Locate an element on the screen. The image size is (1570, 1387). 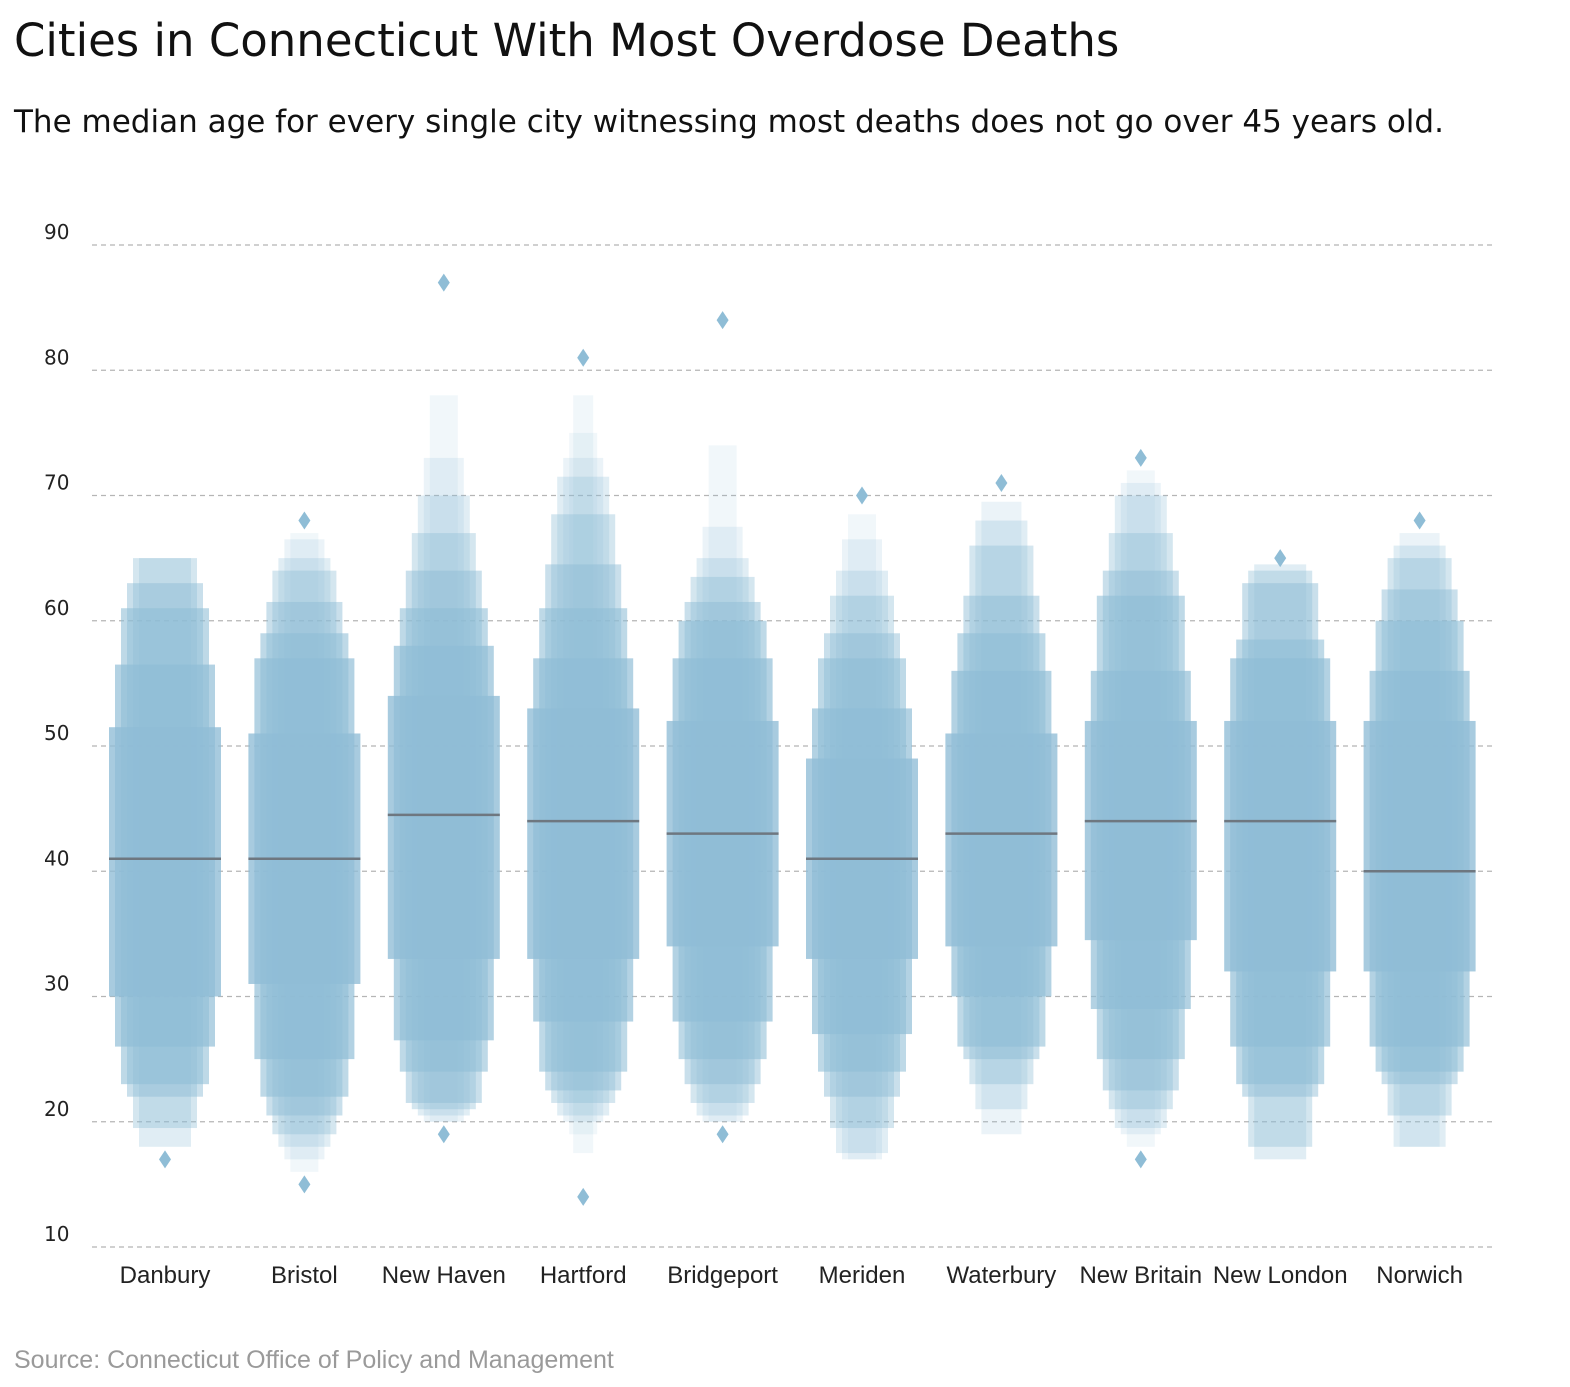
y-tick-label-60: 60 is located at coordinates (56, 608).